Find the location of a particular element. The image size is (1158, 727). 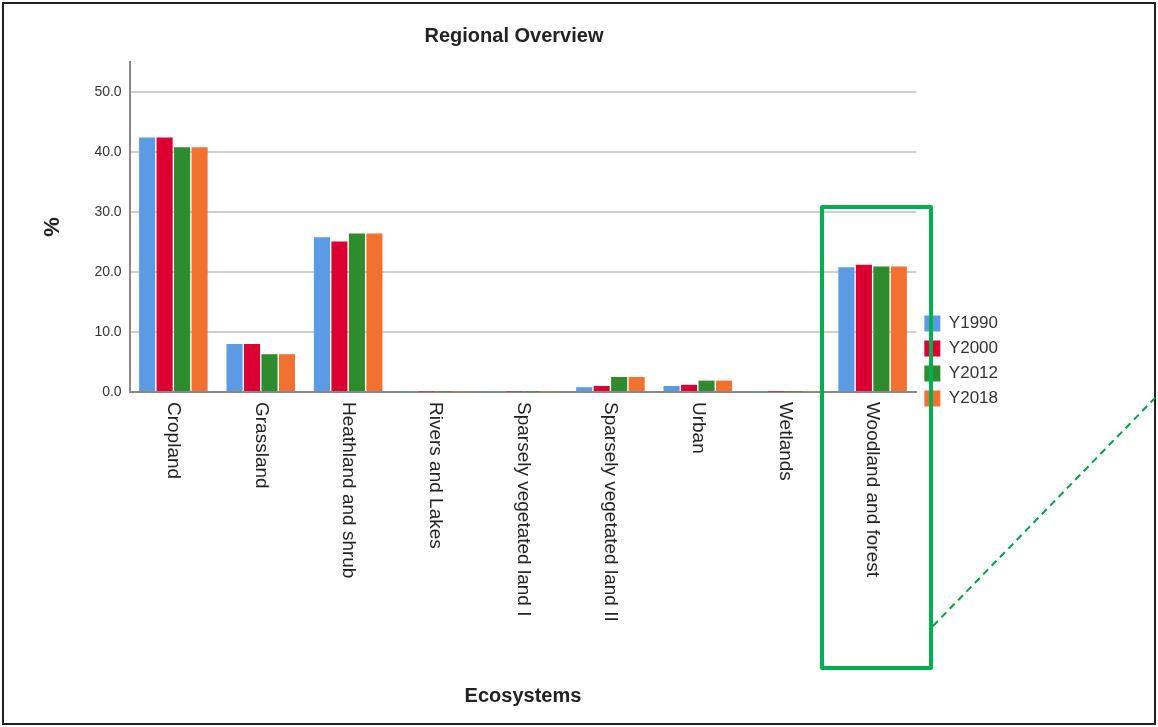

x-tick-label: Woodland and forest is located at coordinates (874, 490).